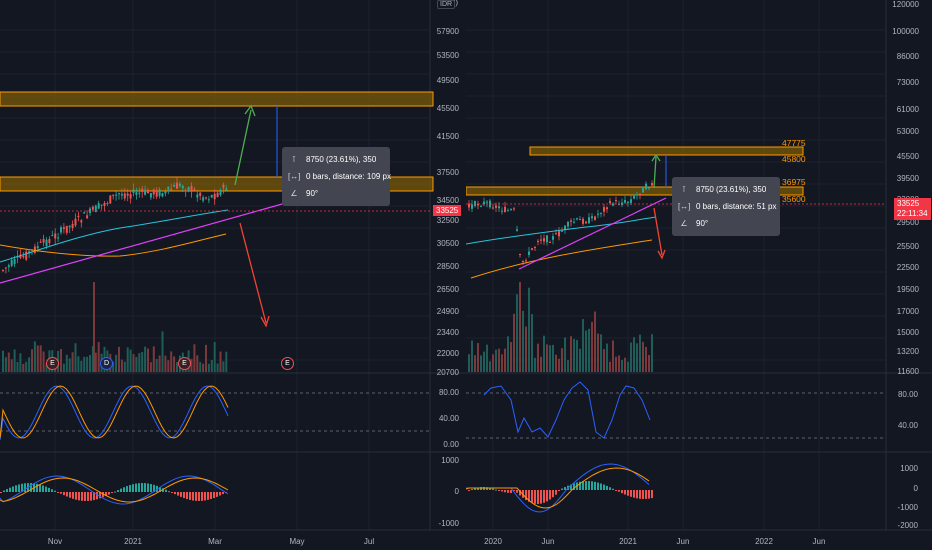 The width and height of the screenshot is (932, 550). I want to click on target-arrow-up, so click(655, 172).